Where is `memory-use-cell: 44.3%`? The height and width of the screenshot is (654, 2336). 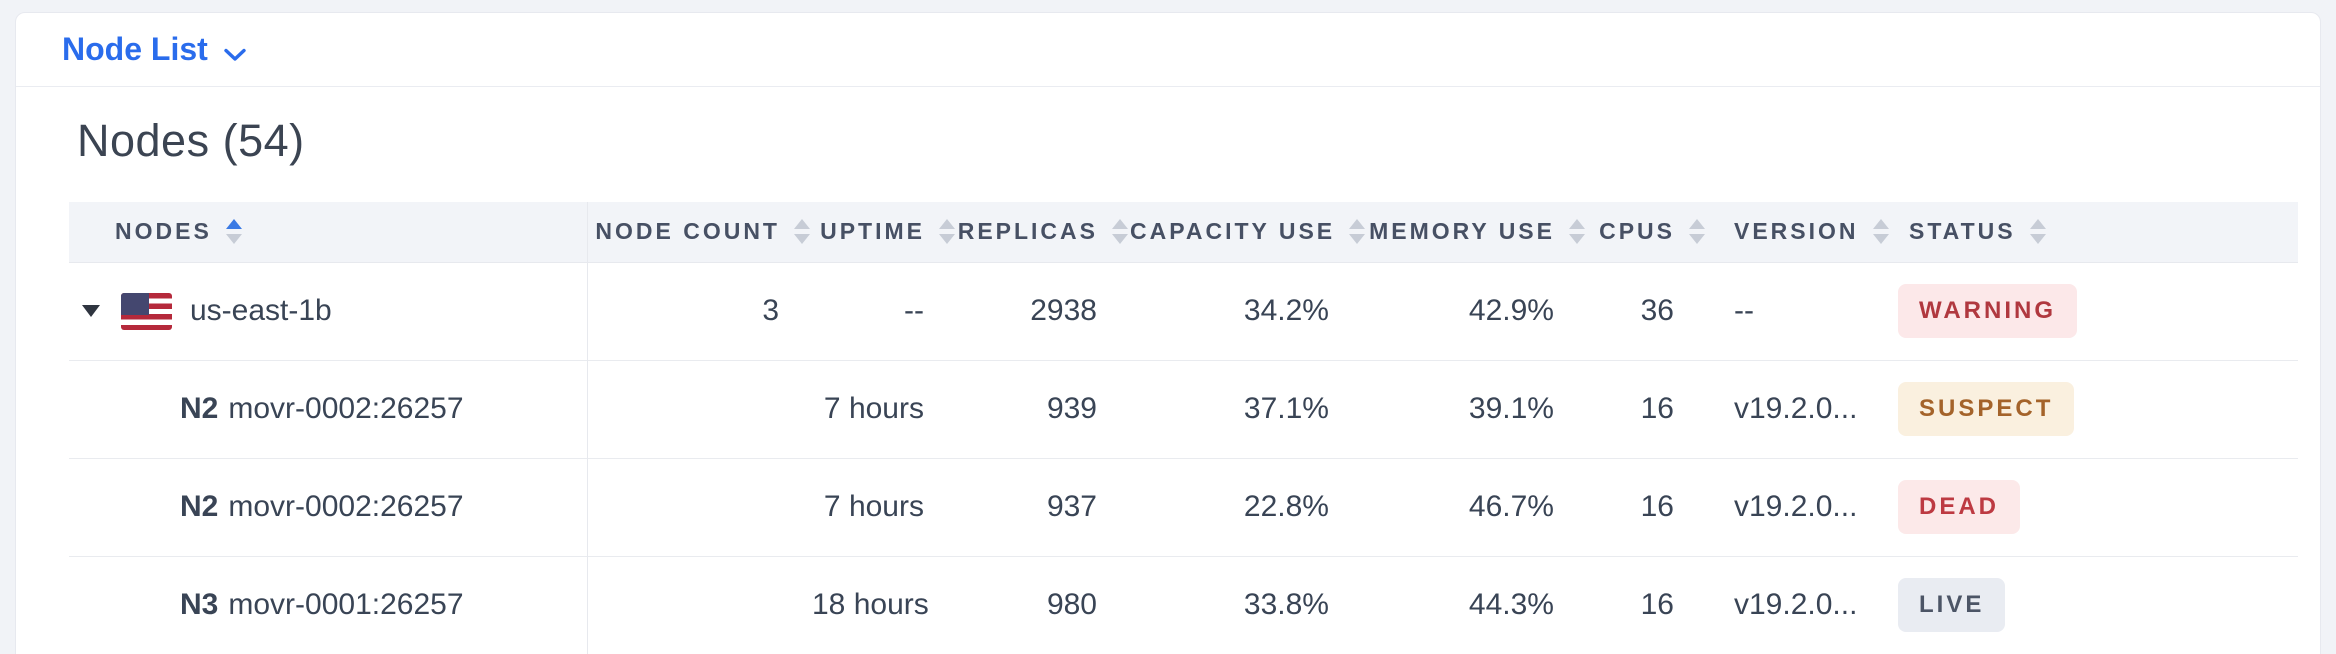 memory-use-cell: 44.3% is located at coordinates (1511, 604).